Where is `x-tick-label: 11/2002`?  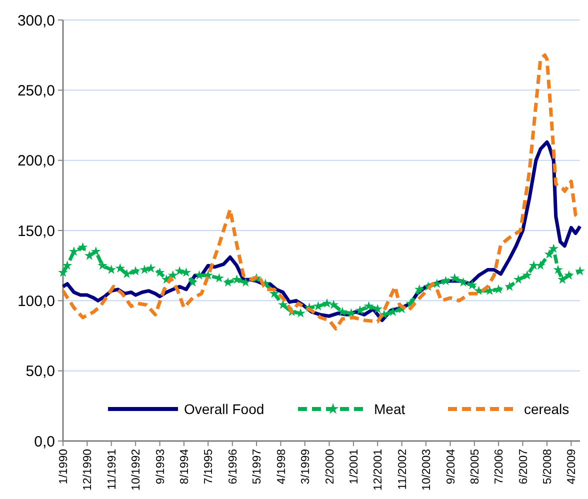
x-tick-label: 11/2002 is located at coordinates (402, 469).